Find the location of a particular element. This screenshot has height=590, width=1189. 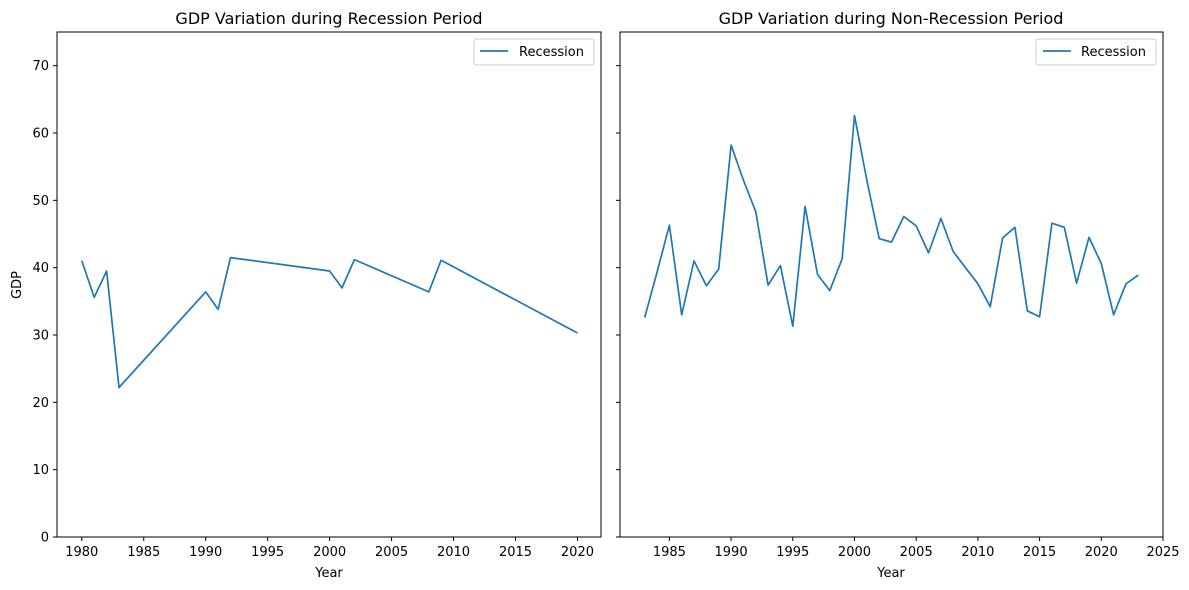

recession-y-tick-label: 30 is located at coordinates (40, 336).